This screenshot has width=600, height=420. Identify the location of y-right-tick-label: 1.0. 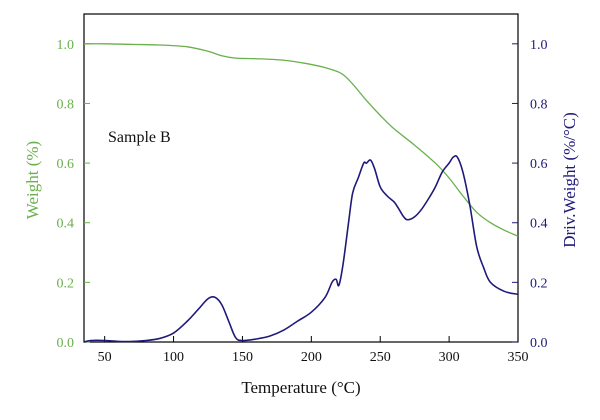
(539, 45).